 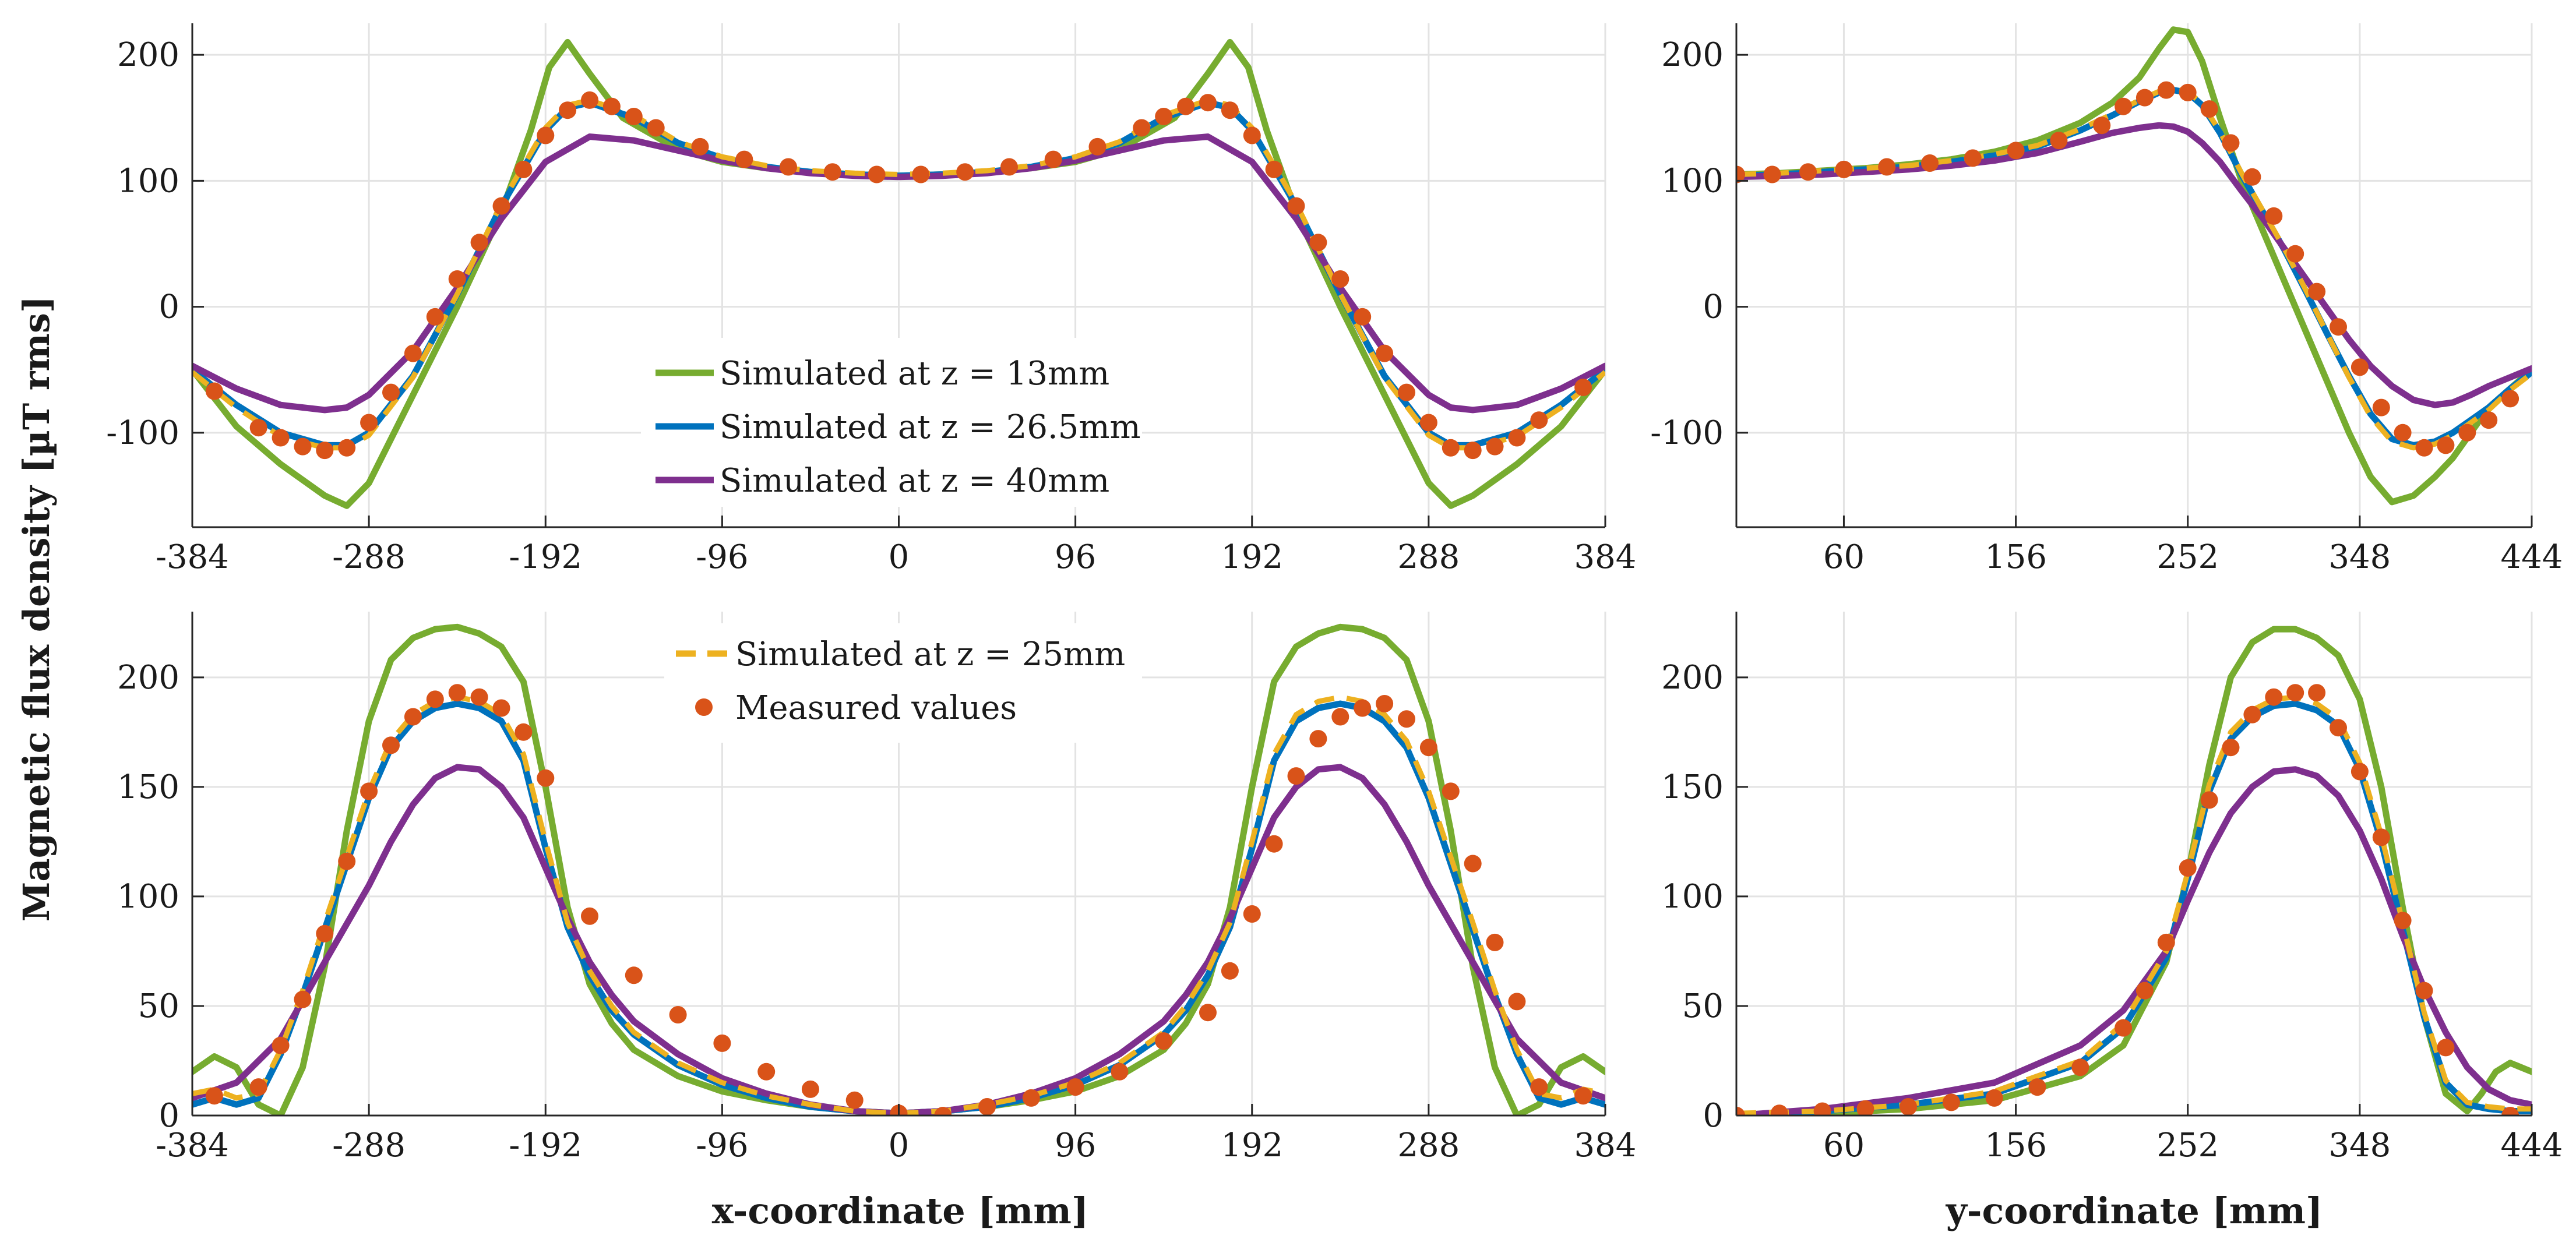 What do you see at coordinates (1693, 55) in the screenshot?
I see `top-right-ytick-label: 200` at bounding box center [1693, 55].